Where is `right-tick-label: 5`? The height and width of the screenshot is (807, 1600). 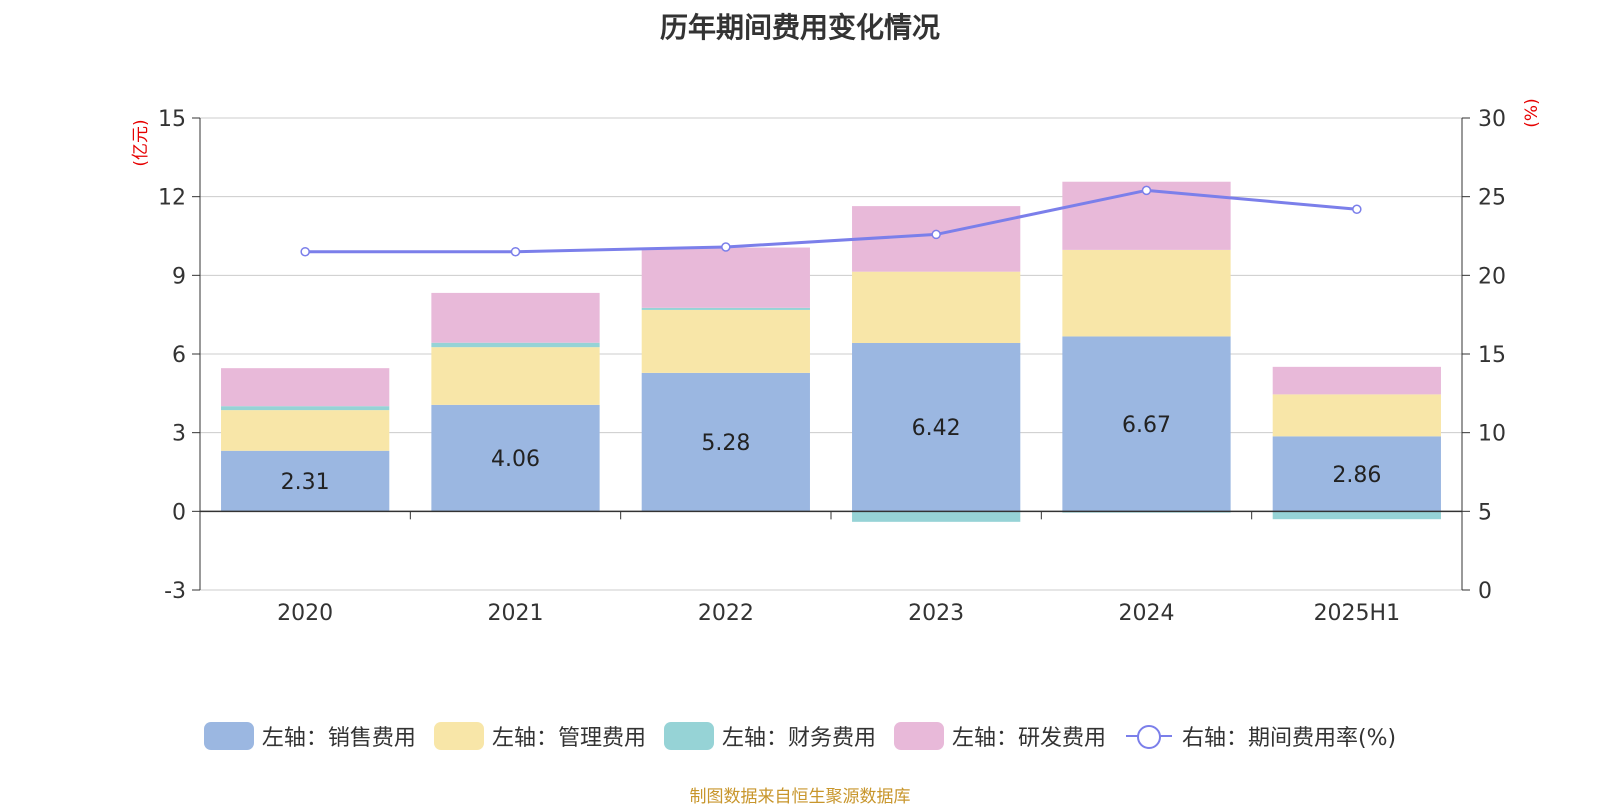
right-tick-label: 5 is located at coordinates (1485, 512).